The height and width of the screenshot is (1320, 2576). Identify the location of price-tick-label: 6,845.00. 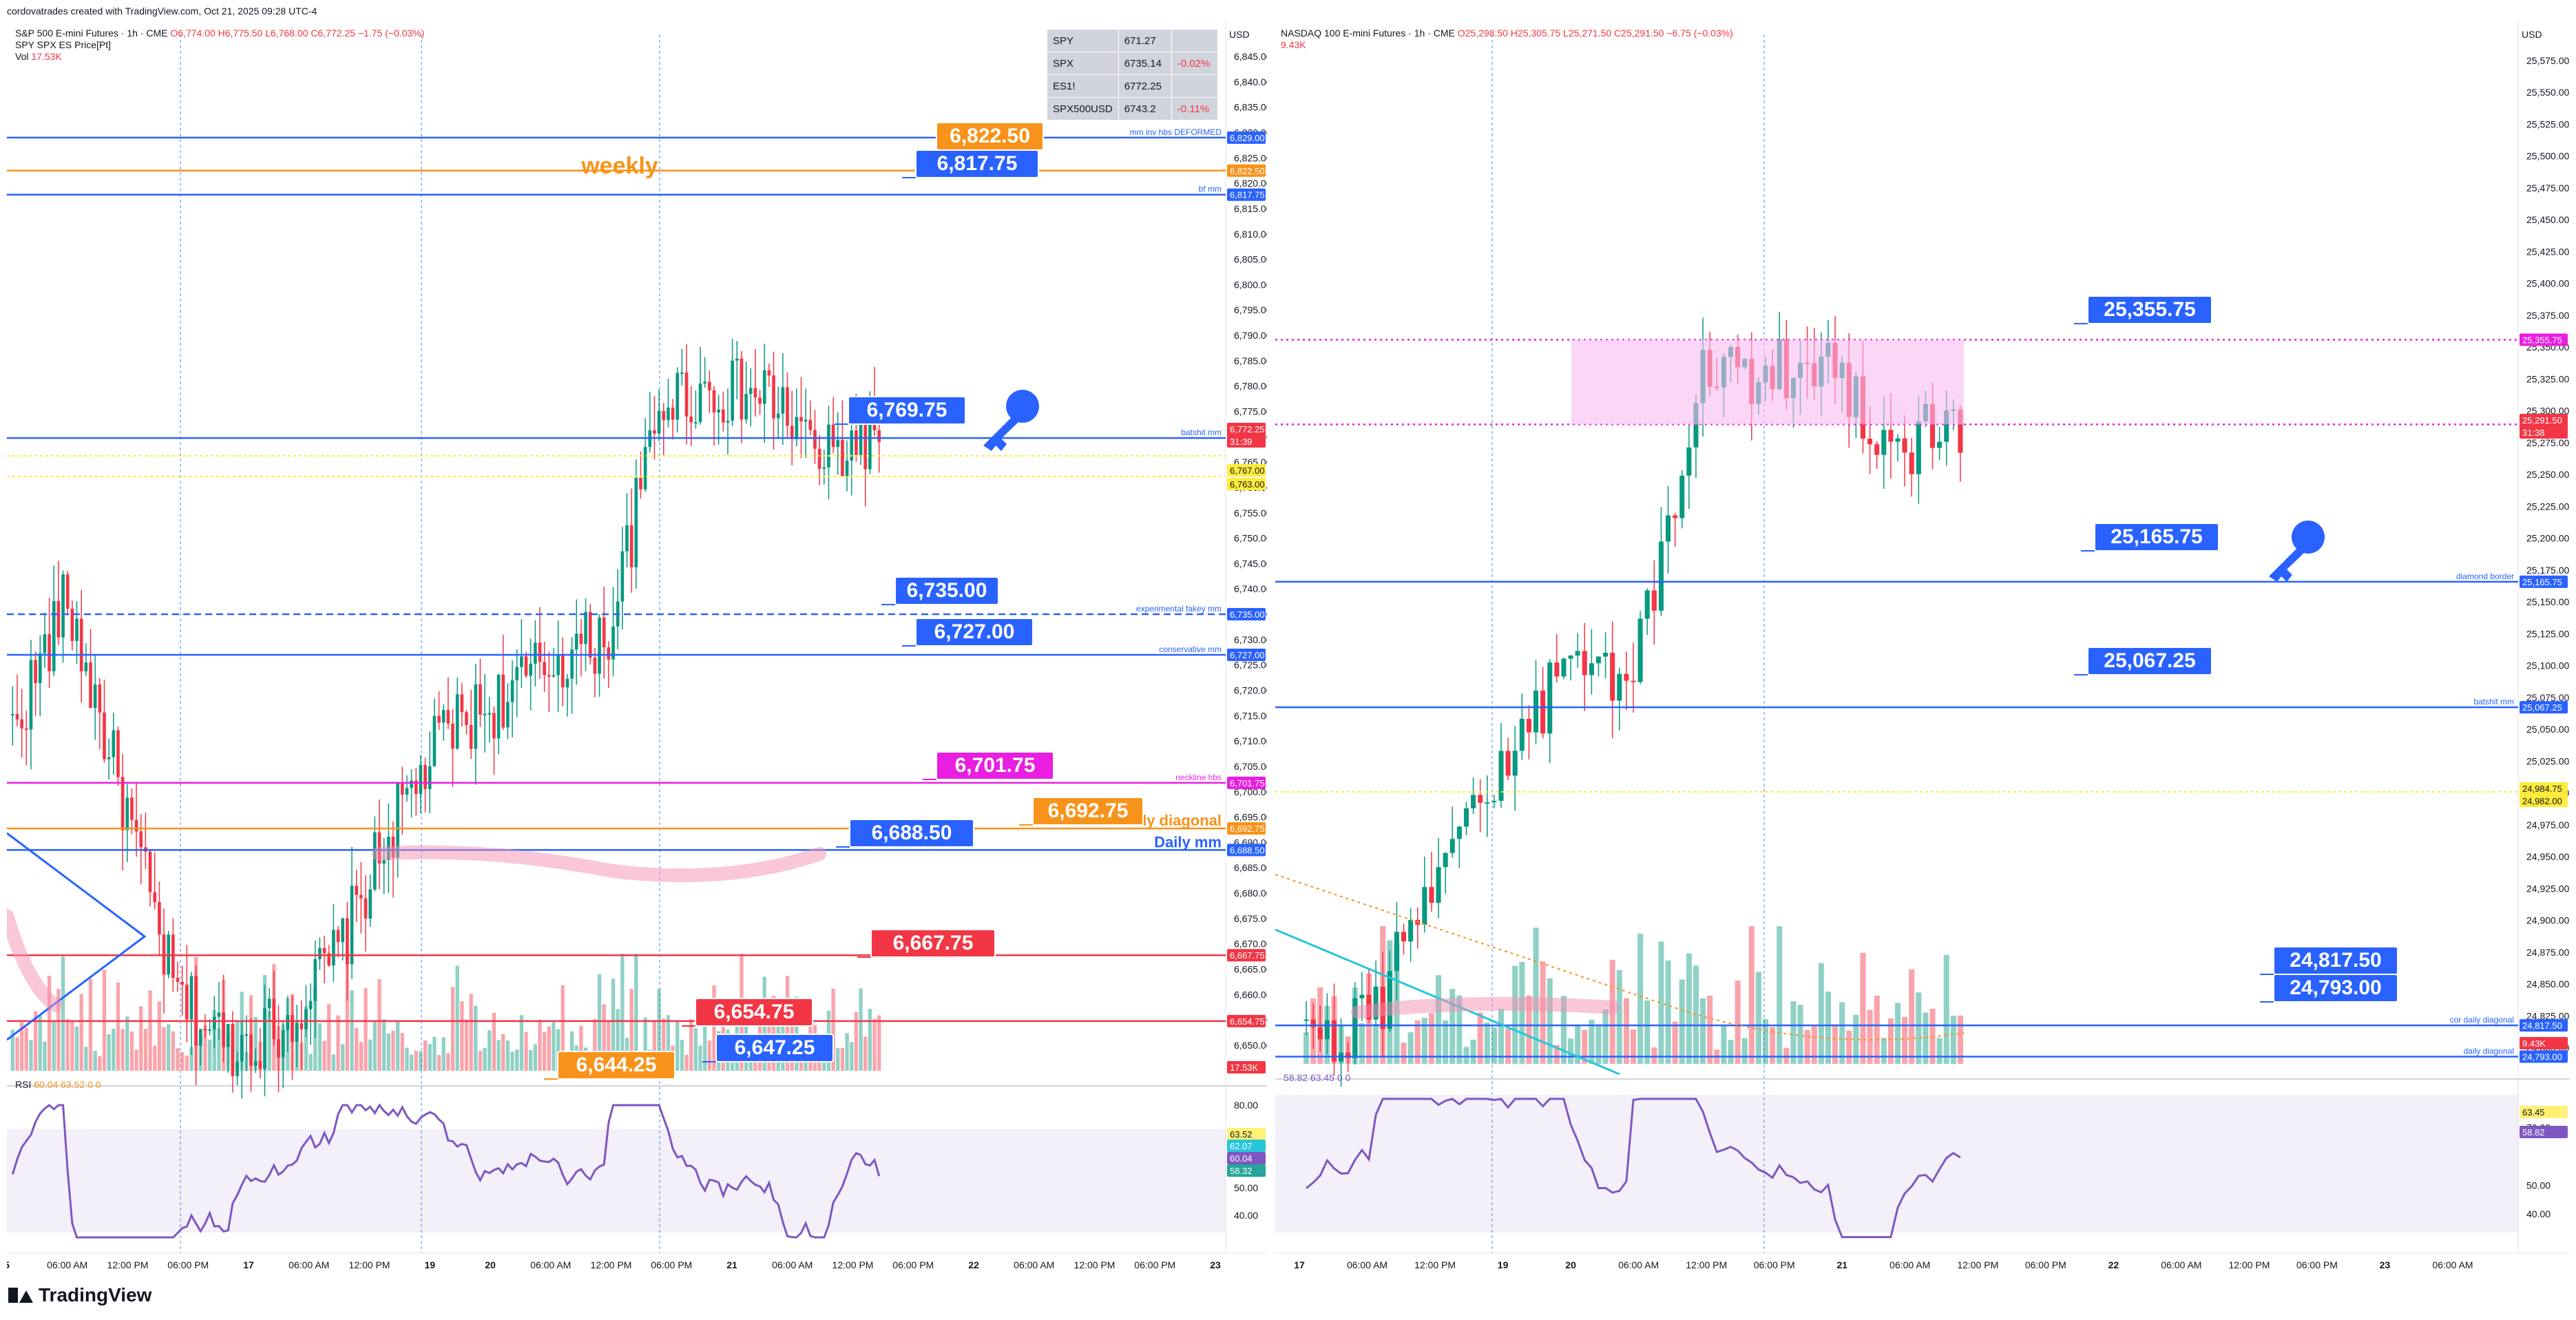
(1250, 56).